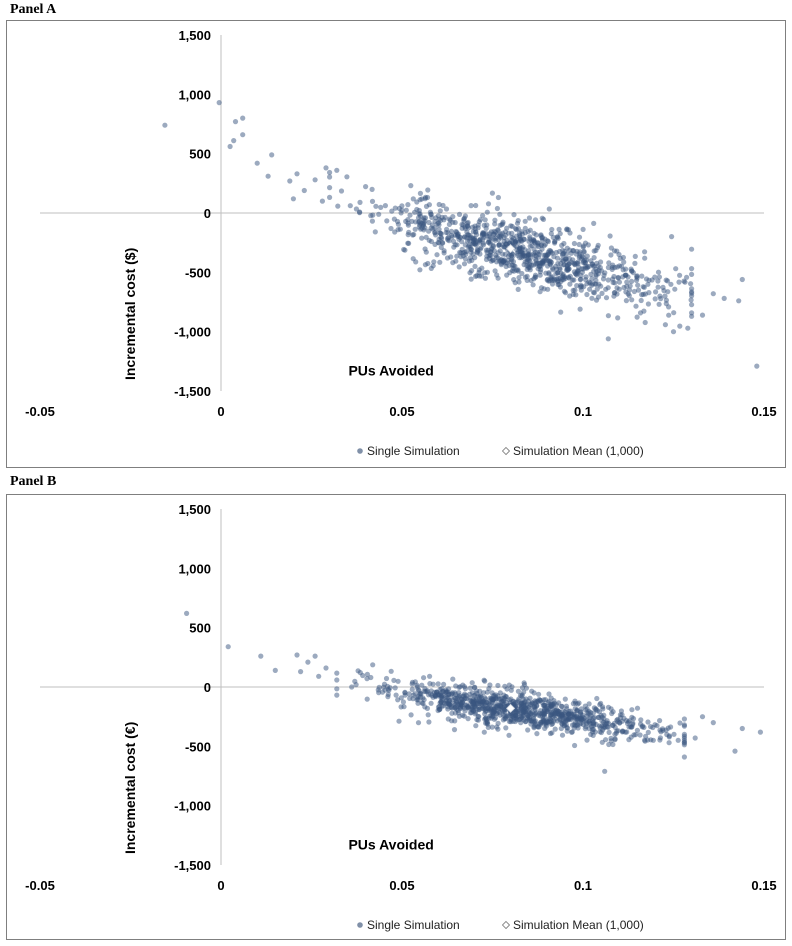  What do you see at coordinates (413, 451) in the screenshot?
I see `legend-single-simulation-label: Single Simulation` at bounding box center [413, 451].